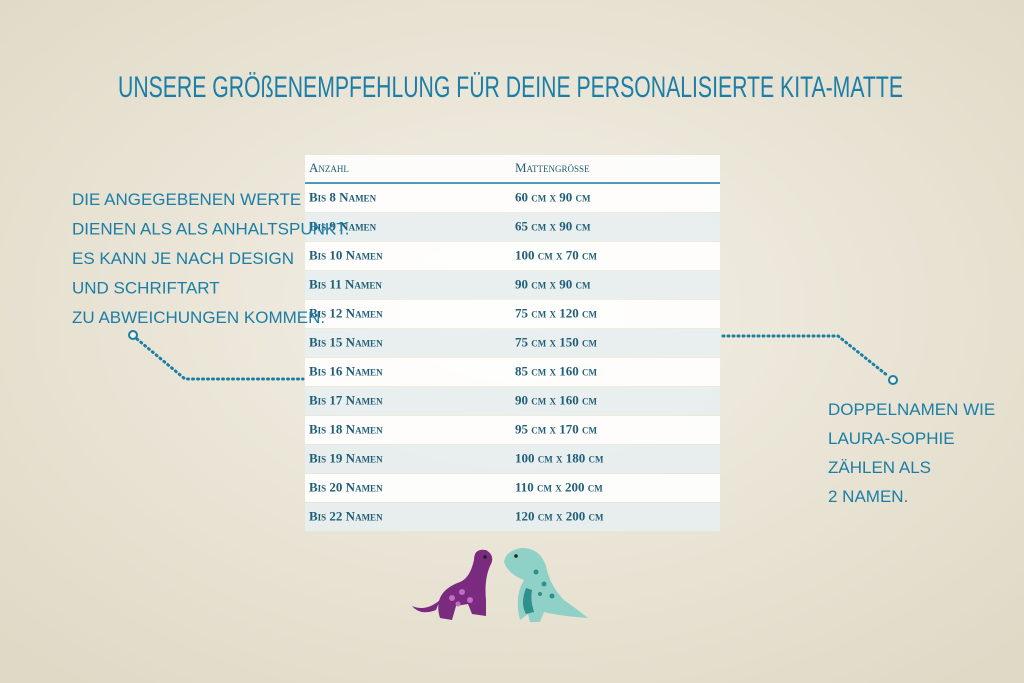 The height and width of the screenshot is (683, 1024). Describe the element at coordinates (346, 312) in the screenshot. I see `table-cell: Bis 12 Namen` at that location.